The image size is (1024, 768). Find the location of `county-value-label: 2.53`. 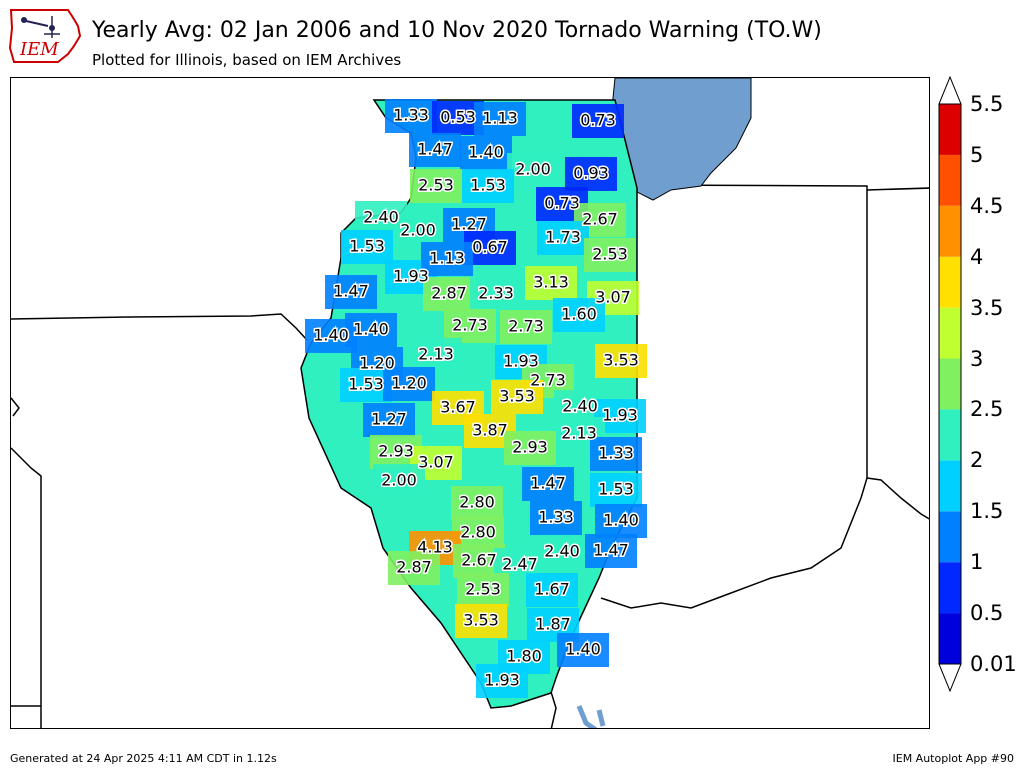

county-value-label: 2.53 is located at coordinates (610, 254).